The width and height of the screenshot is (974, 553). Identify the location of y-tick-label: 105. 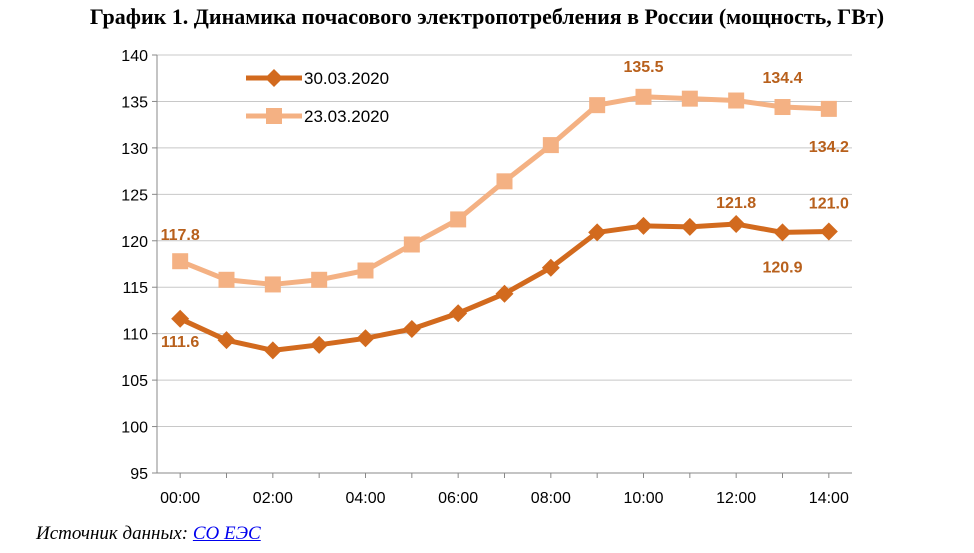
(134, 381).